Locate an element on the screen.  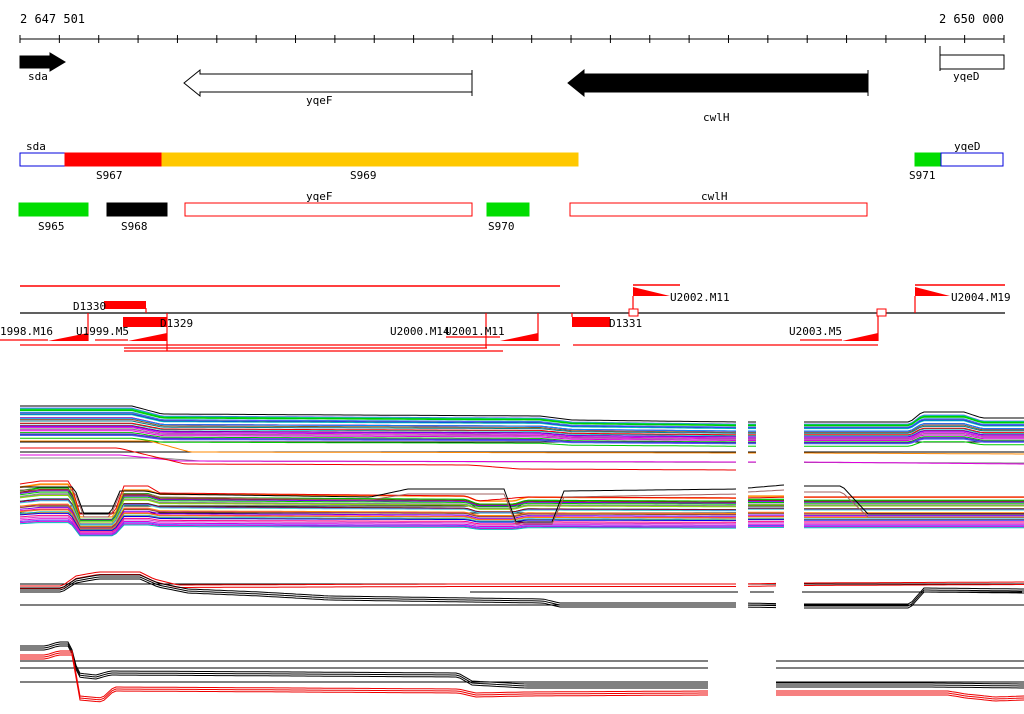
segment-yqeD is located at coordinates (972, 159).